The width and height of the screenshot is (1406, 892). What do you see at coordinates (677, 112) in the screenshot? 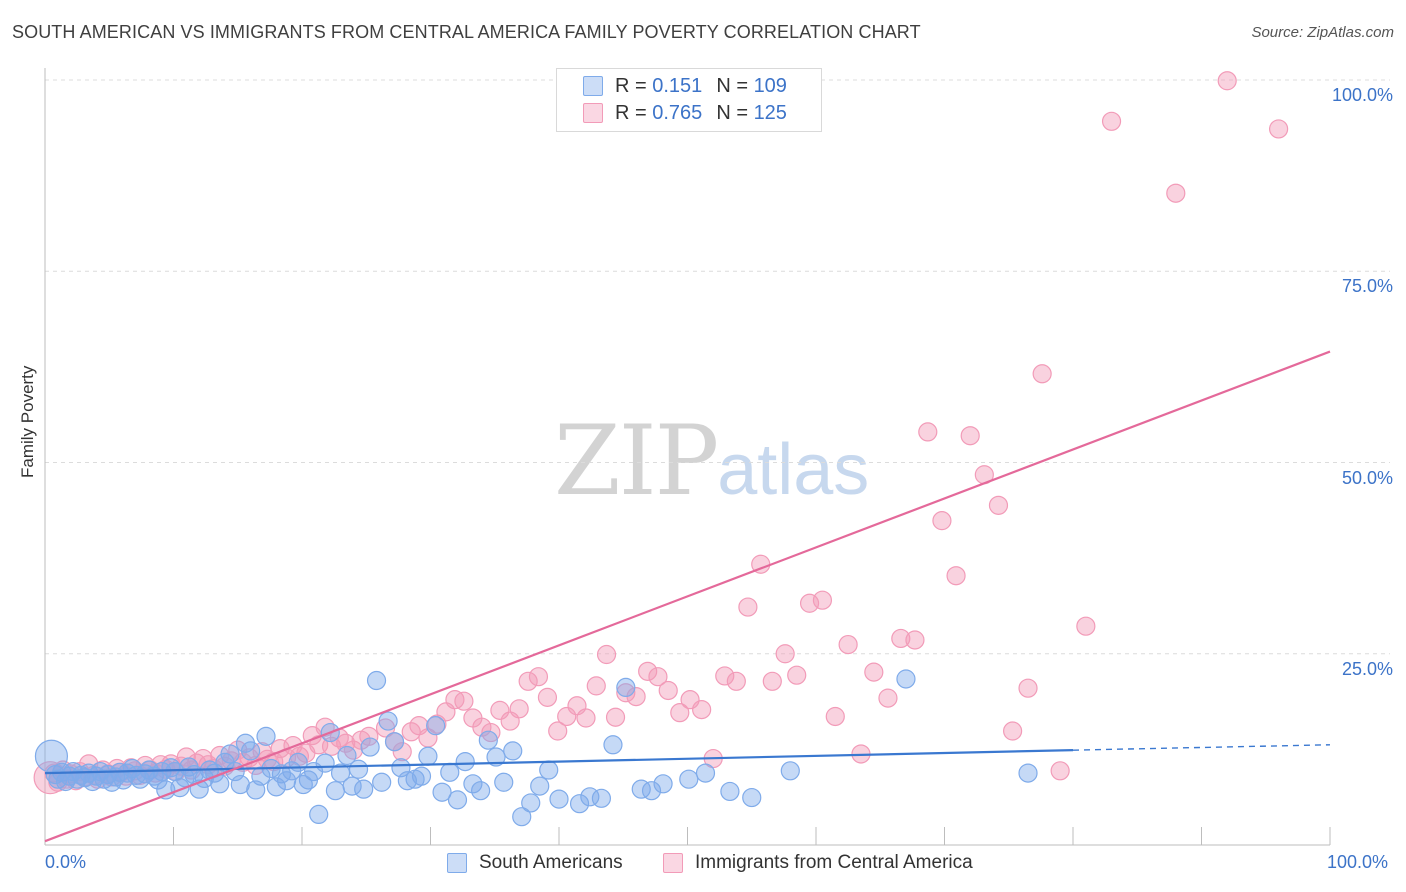
I see `legend-r-value: 0.765` at bounding box center [677, 112].